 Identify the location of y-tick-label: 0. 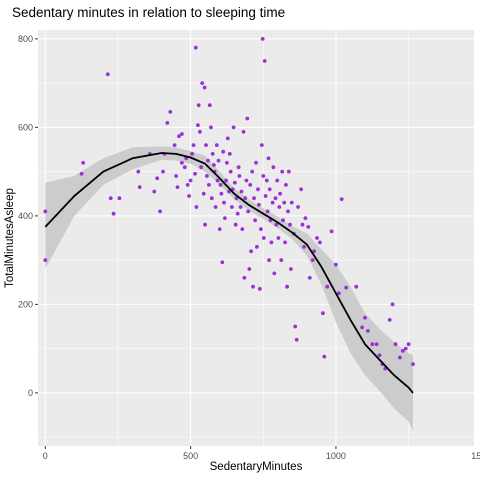
(30, 393).